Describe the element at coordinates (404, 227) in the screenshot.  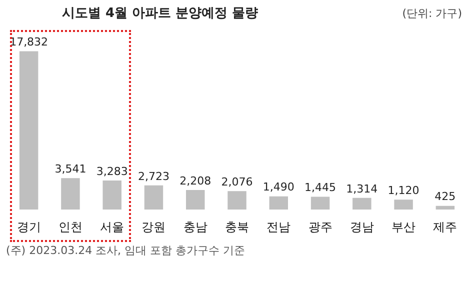
I see `x-tick-label: 부산` at that location.